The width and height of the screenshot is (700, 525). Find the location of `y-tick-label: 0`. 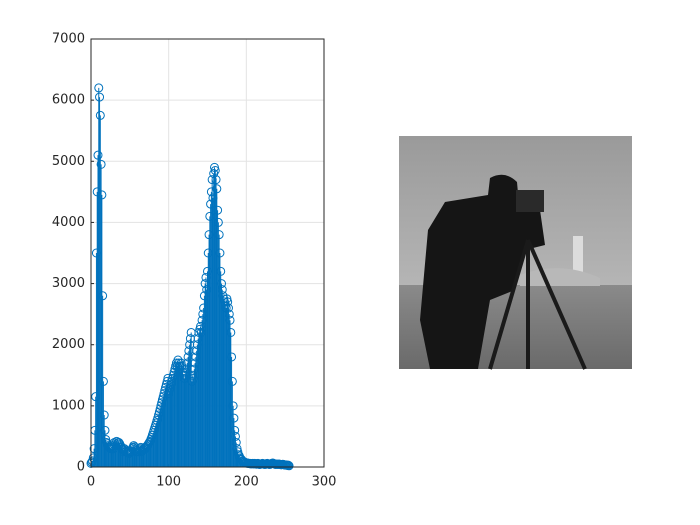

y-tick-label: 0 is located at coordinates (81, 467).